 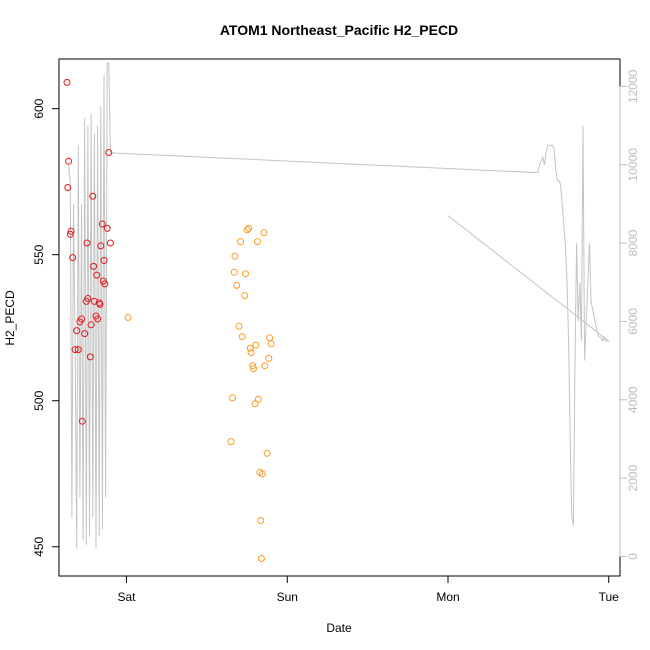 What do you see at coordinates (447, 597) in the screenshot?
I see `x-tick-label: Mon` at bounding box center [447, 597].